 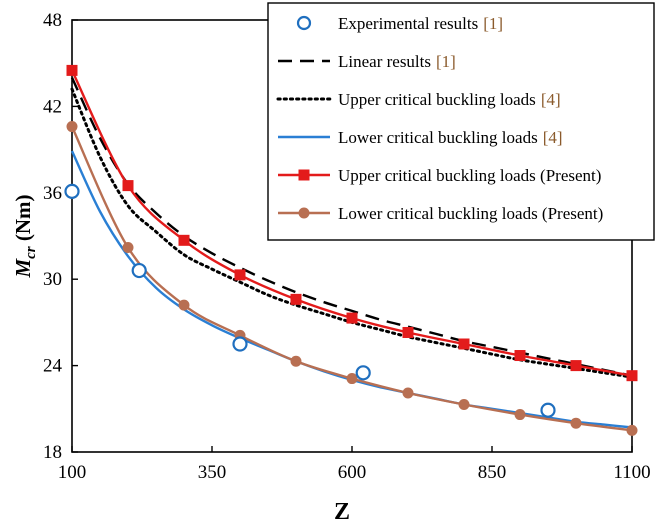 I want to click on legend-label: Experimental results [1], so click(x=420, y=23).